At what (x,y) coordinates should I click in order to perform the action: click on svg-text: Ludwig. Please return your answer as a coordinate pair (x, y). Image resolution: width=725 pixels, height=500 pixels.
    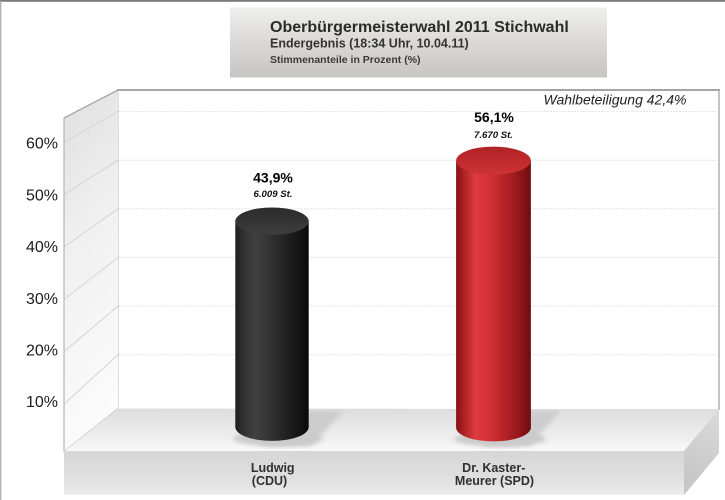
    Looking at the image, I should click on (273, 468).